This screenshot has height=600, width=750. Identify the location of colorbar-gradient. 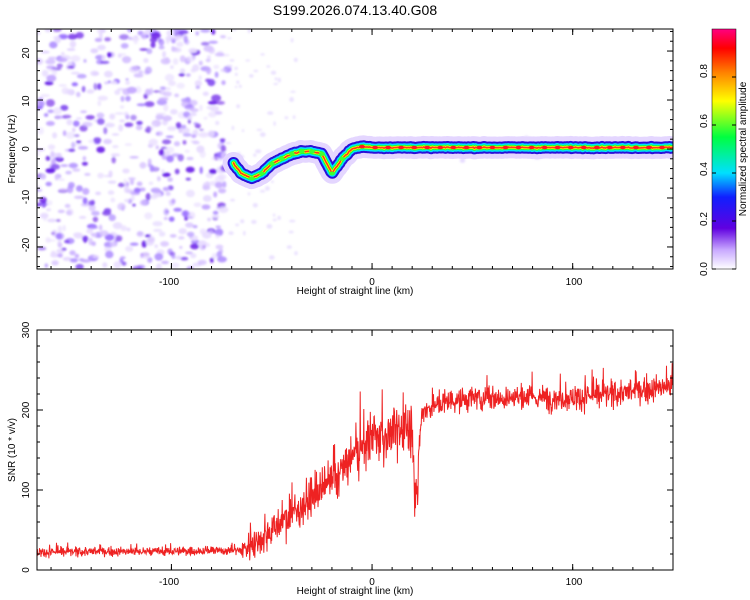
(724, 149).